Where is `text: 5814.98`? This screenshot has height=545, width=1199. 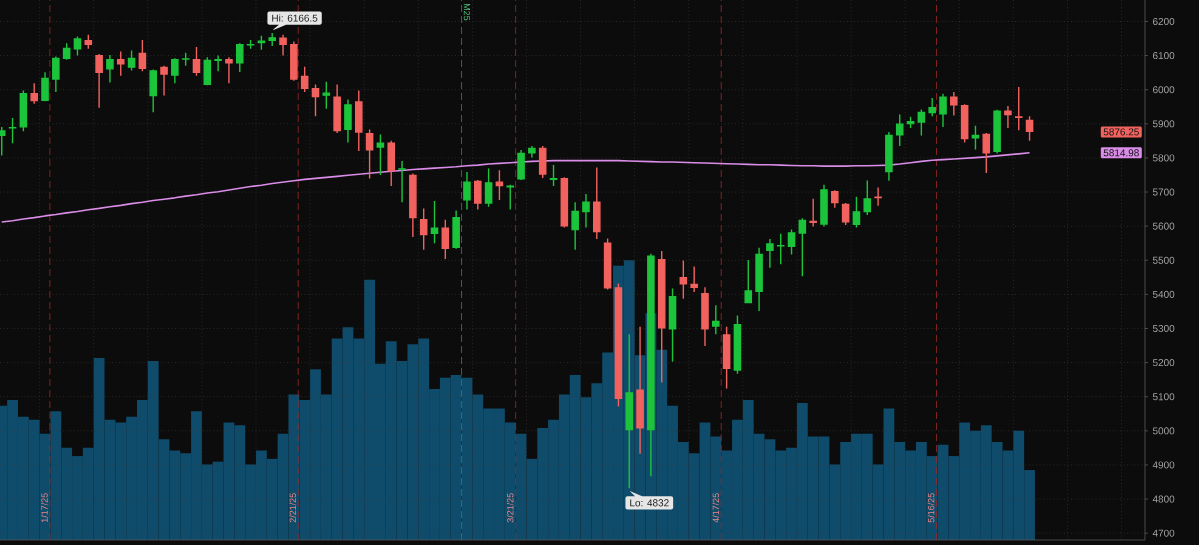 text: 5814.98 is located at coordinates (1121, 153).